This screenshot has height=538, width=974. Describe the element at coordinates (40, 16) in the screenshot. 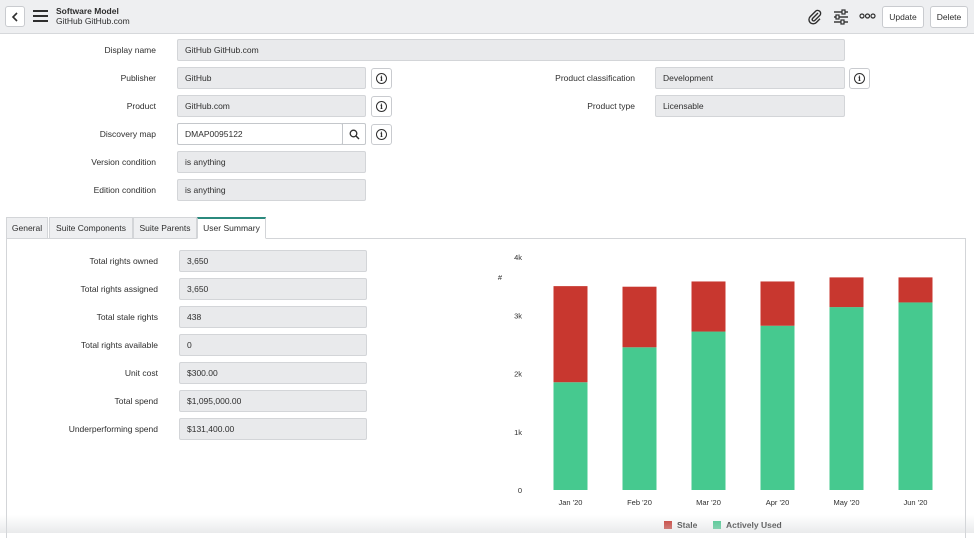

I see `hamburger-menu-icon` at that location.